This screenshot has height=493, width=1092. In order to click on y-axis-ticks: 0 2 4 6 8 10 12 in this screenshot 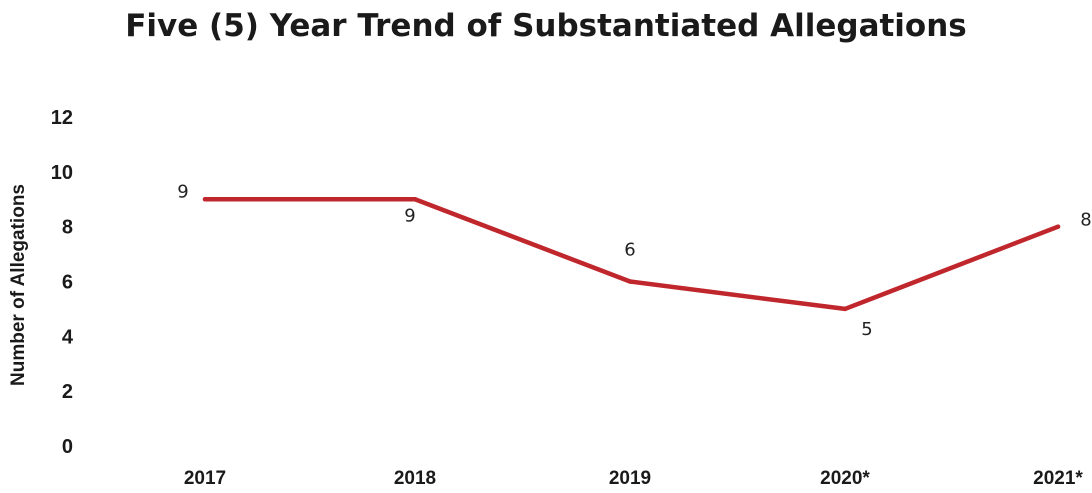, I will do `click(62, 282)`.